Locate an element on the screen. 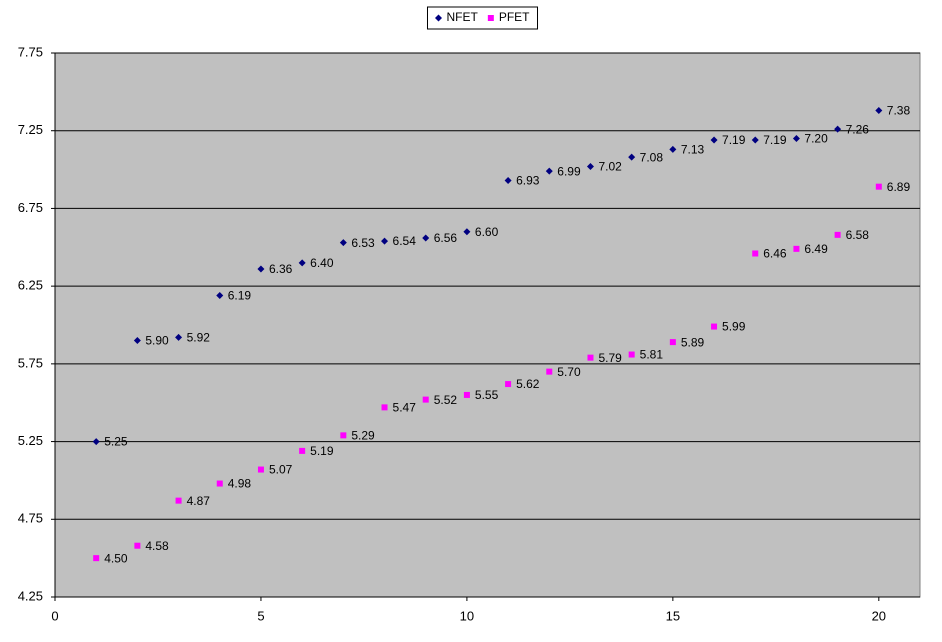 The width and height of the screenshot is (942, 642). data-label: 5.70 is located at coordinates (569, 372).